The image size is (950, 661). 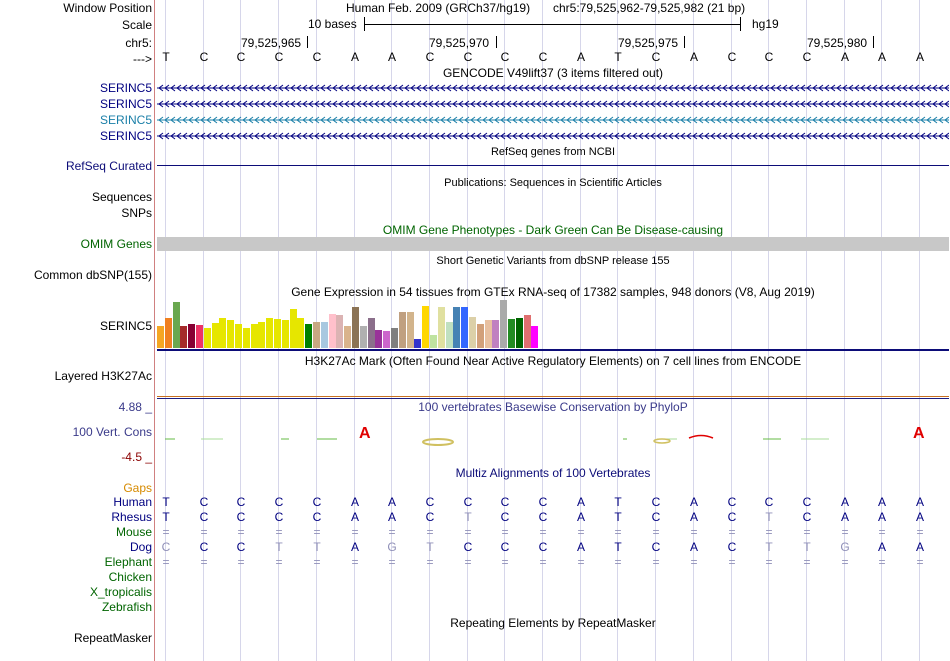 What do you see at coordinates (116, 244) in the screenshot?
I see `omim-label: OMIM Genes` at bounding box center [116, 244].